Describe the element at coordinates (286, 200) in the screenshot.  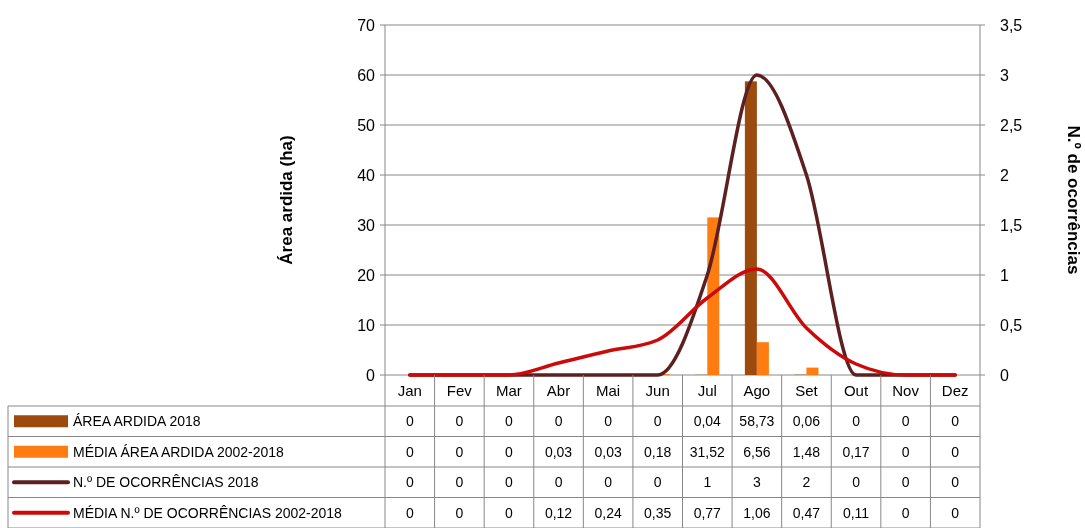
I see `y-axis-title: Área ardida (ha)` at that location.